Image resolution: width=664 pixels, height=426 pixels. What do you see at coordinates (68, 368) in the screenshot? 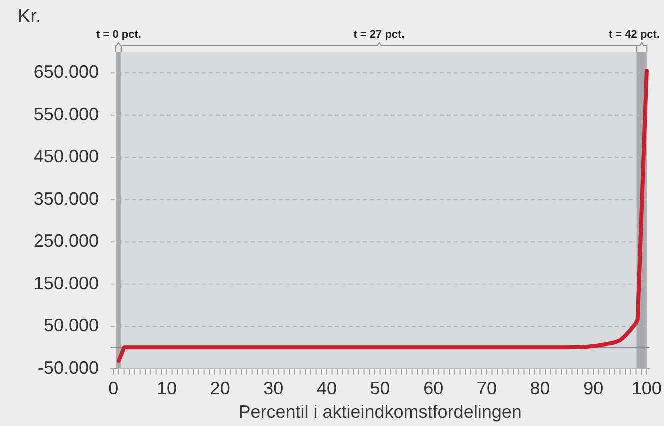
I see `y-tick-label: -50.000` at bounding box center [68, 368].